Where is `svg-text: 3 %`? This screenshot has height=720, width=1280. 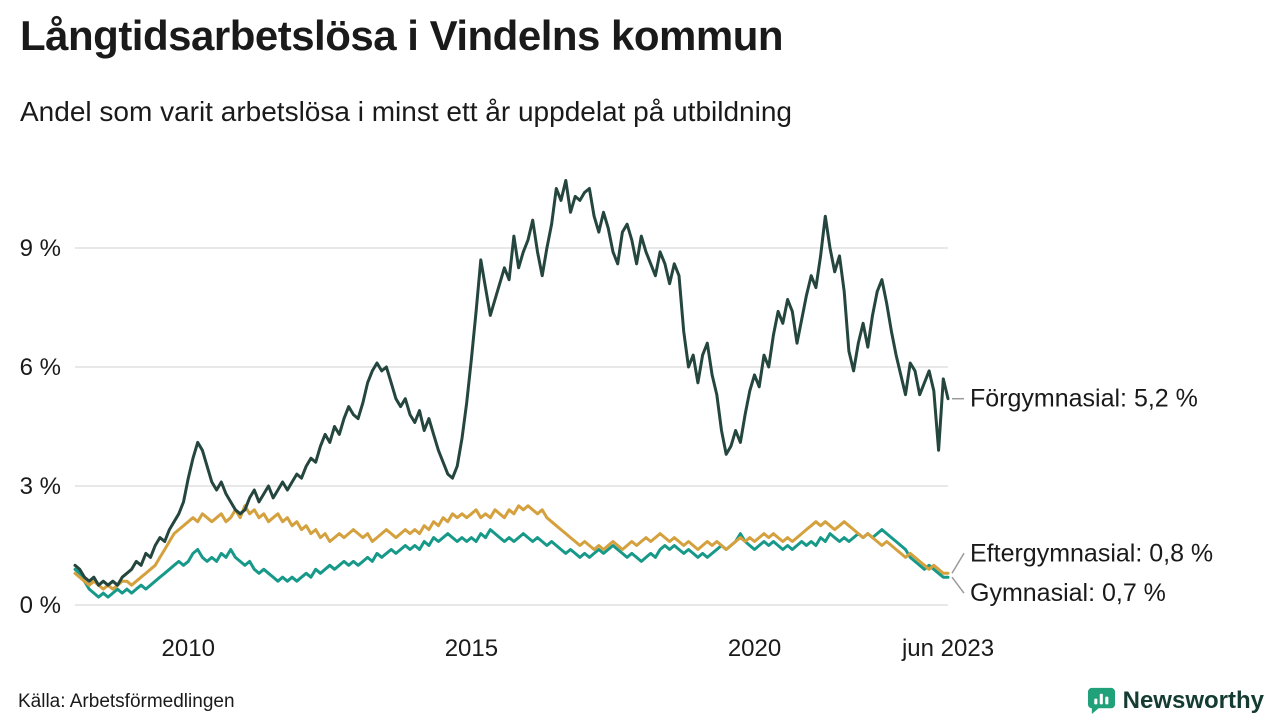 svg-text: 3 % is located at coordinates (40, 486).